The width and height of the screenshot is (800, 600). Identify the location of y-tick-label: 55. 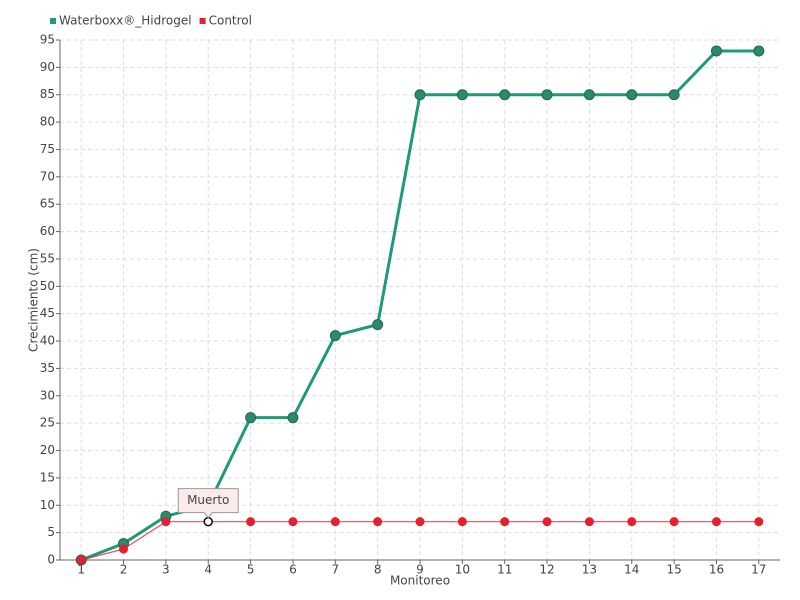
(47, 258).